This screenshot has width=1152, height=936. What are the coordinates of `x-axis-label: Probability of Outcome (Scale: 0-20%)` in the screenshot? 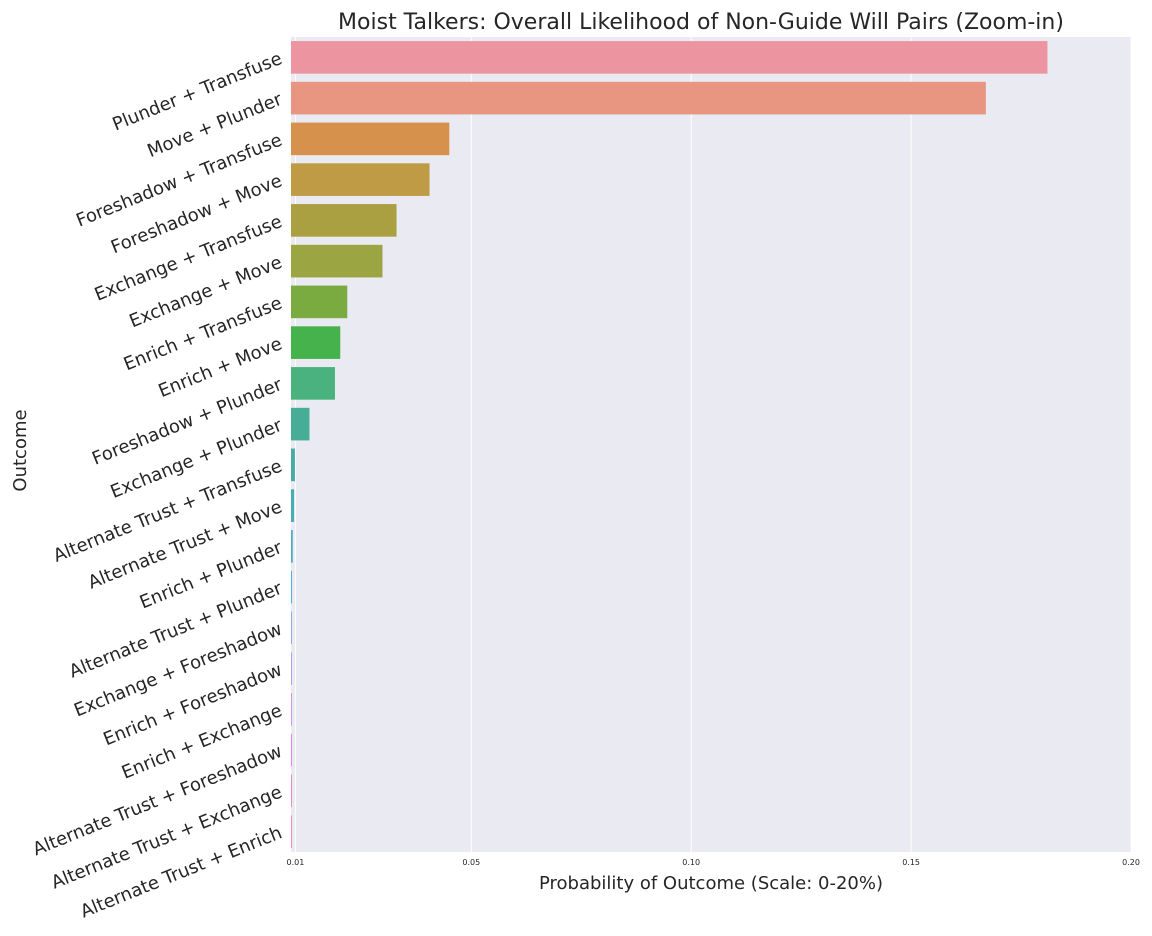 It's located at (711, 883).